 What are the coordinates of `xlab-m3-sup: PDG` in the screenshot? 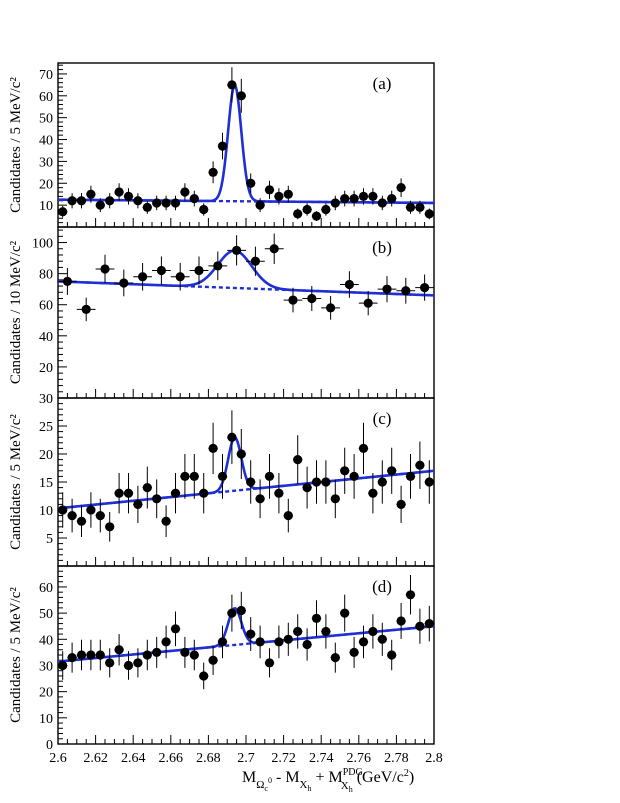 It's located at (353, 772).